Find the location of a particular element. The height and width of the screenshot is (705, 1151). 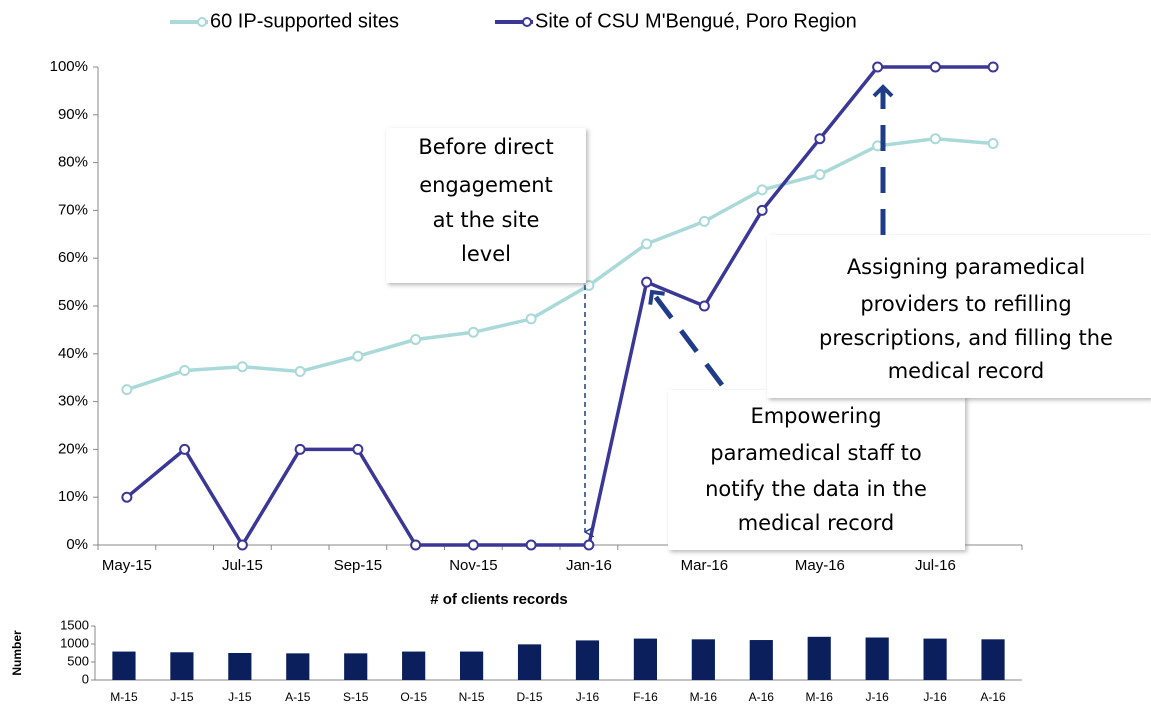

x-tick-label: O-15 is located at coordinates (413, 697).